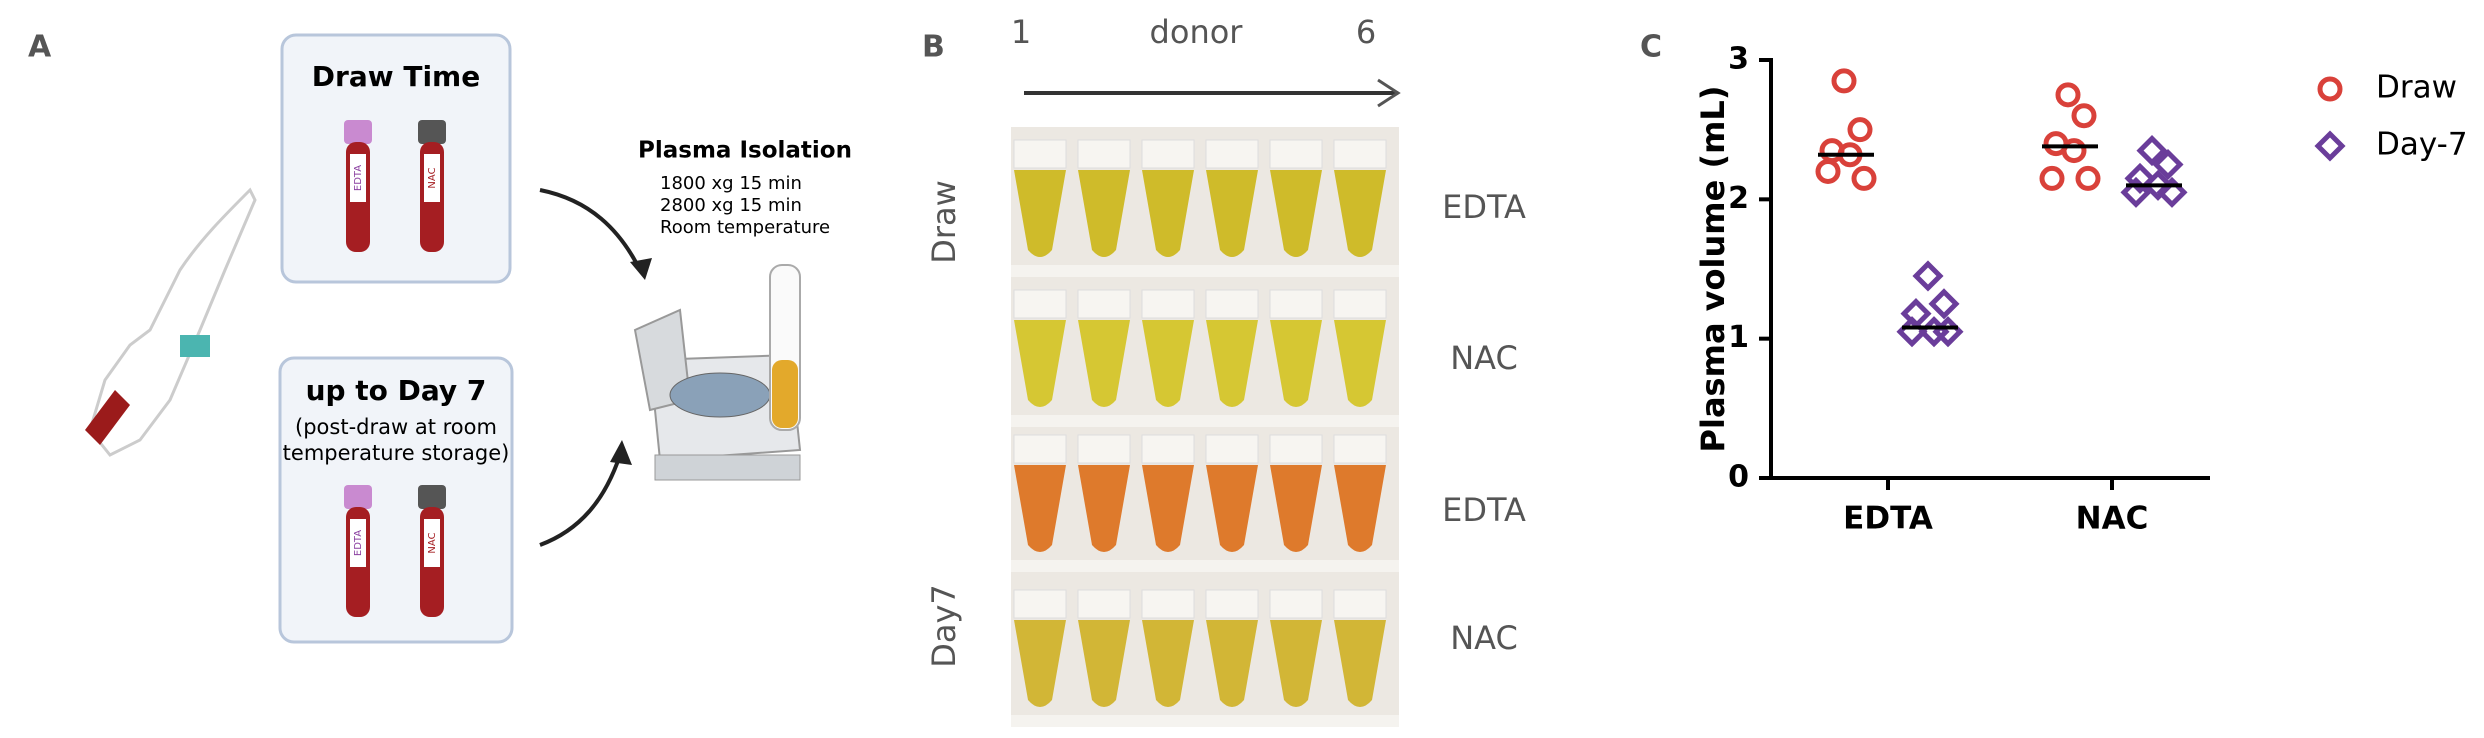  What do you see at coordinates (717, 372) in the screenshot?
I see `centrifuge` at bounding box center [717, 372].